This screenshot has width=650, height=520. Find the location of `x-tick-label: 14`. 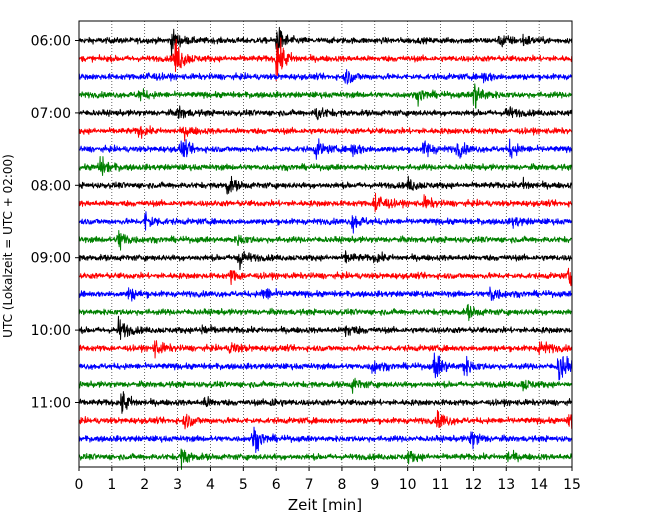

x-tick-label: 14 is located at coordinates (539, 485).